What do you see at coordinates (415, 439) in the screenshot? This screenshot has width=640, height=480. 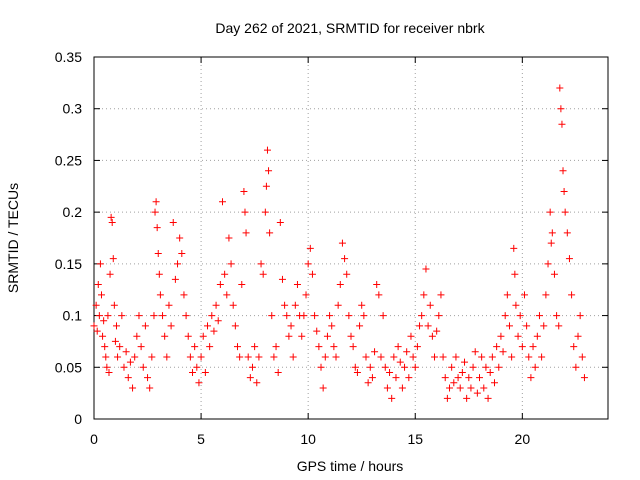 I see `x-tick-label: 15` at bounding box center [415, 439].